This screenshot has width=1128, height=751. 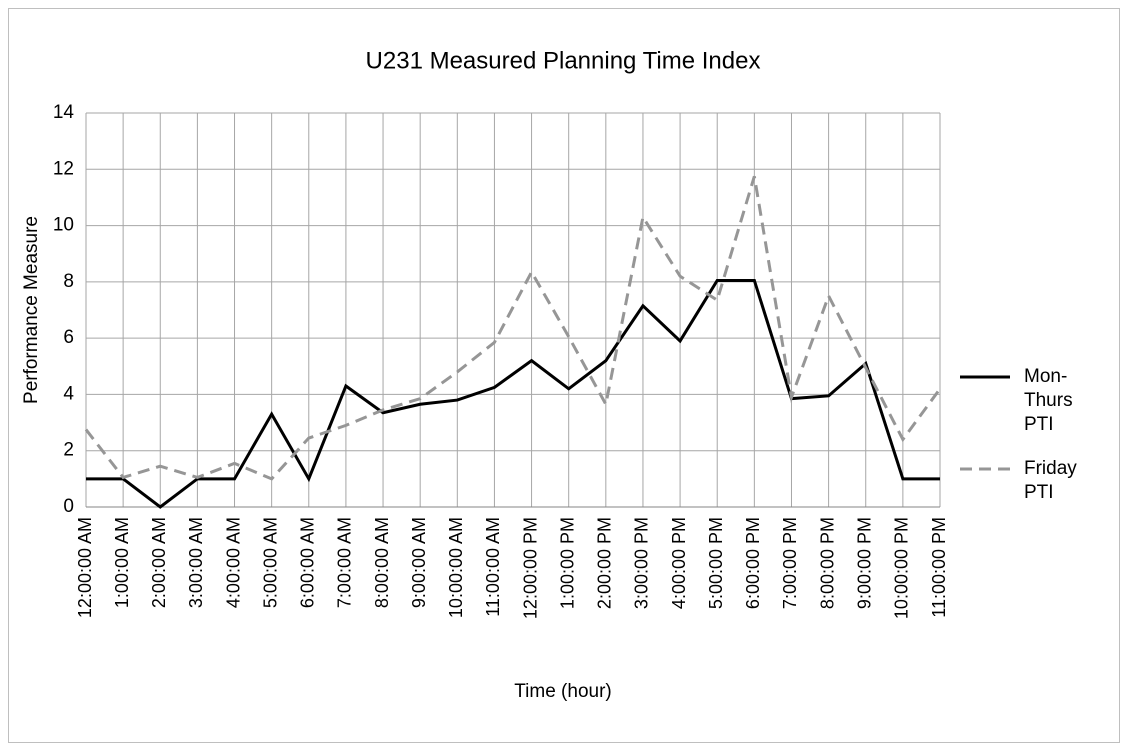 What do you see at coordinates (63, 225) in the screenshot?
I see `y-tick-label: 10` at bounding box center [63, 225].